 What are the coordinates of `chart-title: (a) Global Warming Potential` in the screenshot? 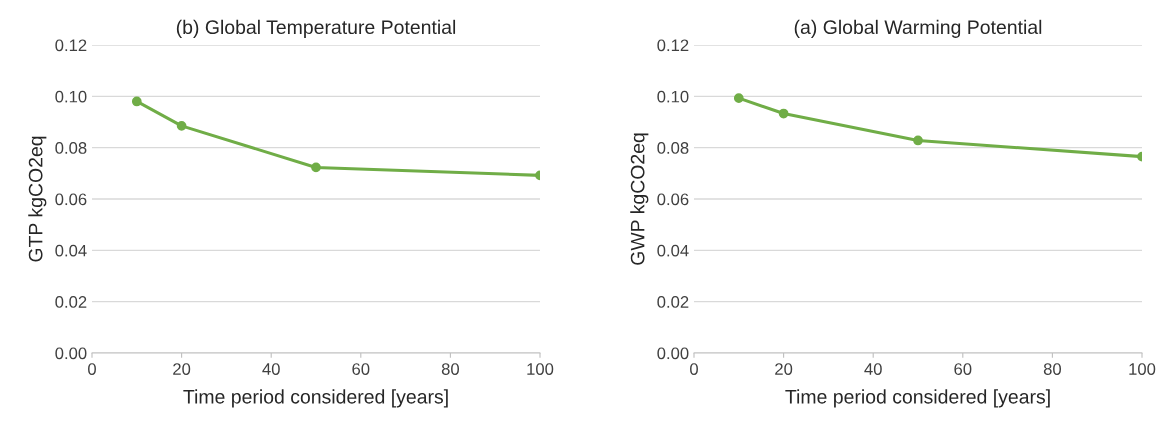 It's located at (918, 28).